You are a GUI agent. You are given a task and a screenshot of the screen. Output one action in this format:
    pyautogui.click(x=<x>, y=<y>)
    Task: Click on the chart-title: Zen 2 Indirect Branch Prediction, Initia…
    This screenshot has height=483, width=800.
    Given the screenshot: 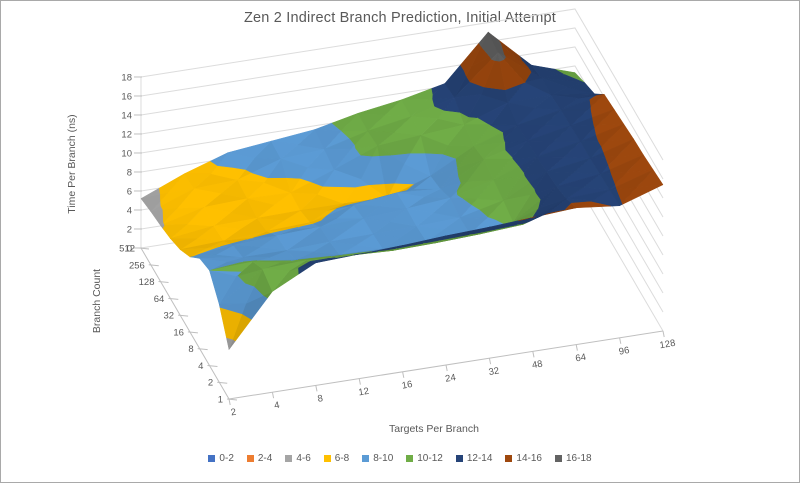 What is the action you would take?
    pyautogui.click(x=400, y=18)
    